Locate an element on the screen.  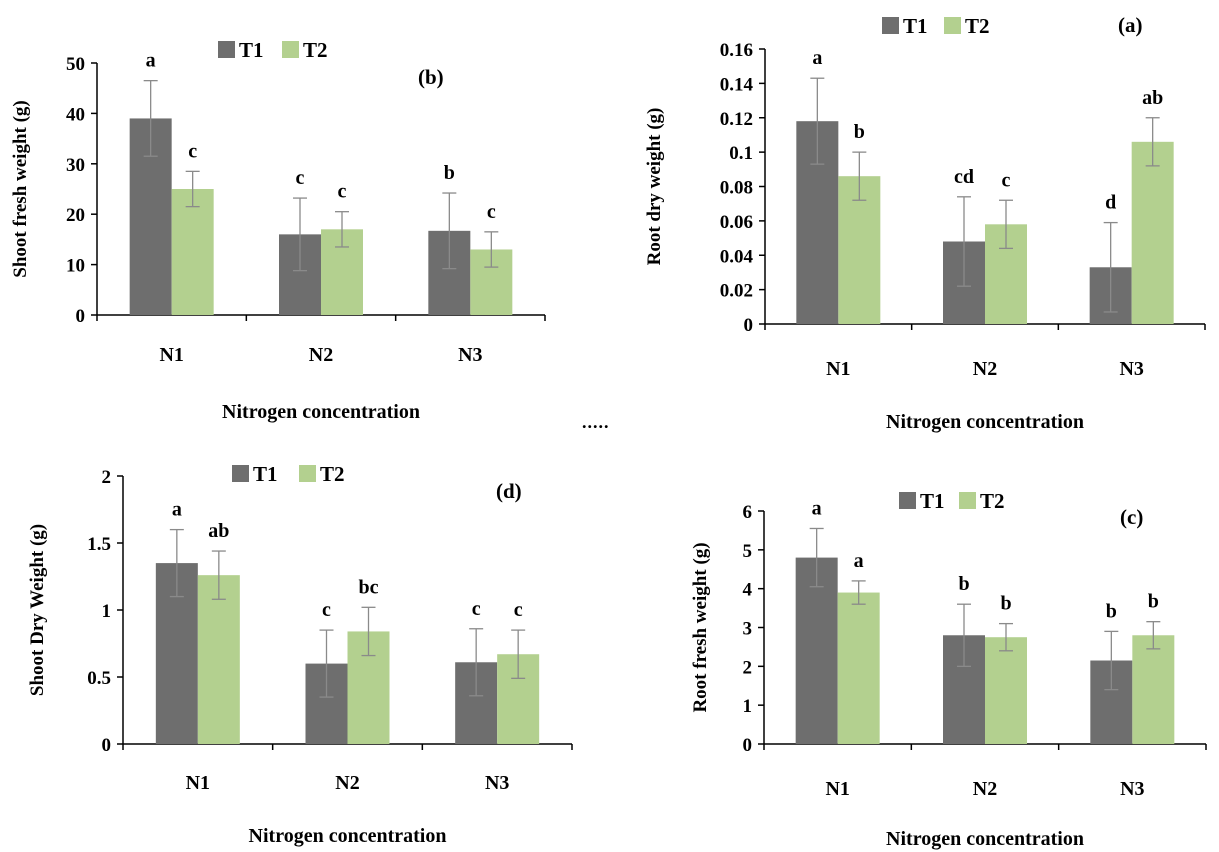
bar-t2-n2 is located at coordinates (1006, 690).